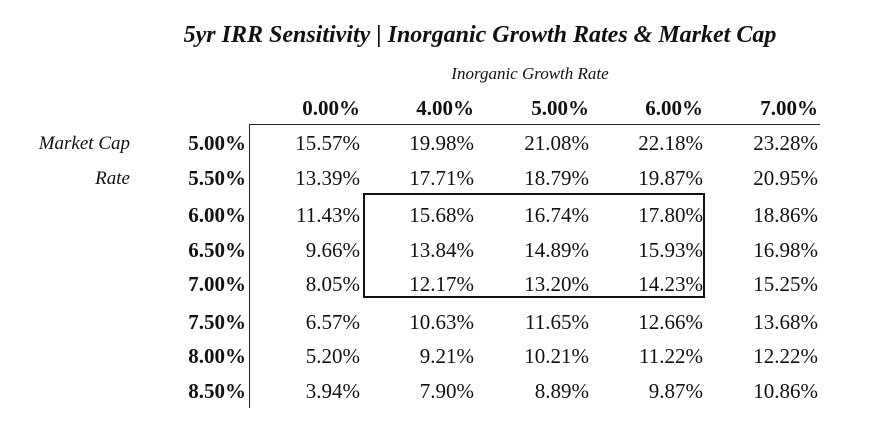 The image size is (889, 436). What do you see at coordinates (441, 178) in the screenshot?
I see `table-cell: 17.71%` at bounding box center [441, 178].